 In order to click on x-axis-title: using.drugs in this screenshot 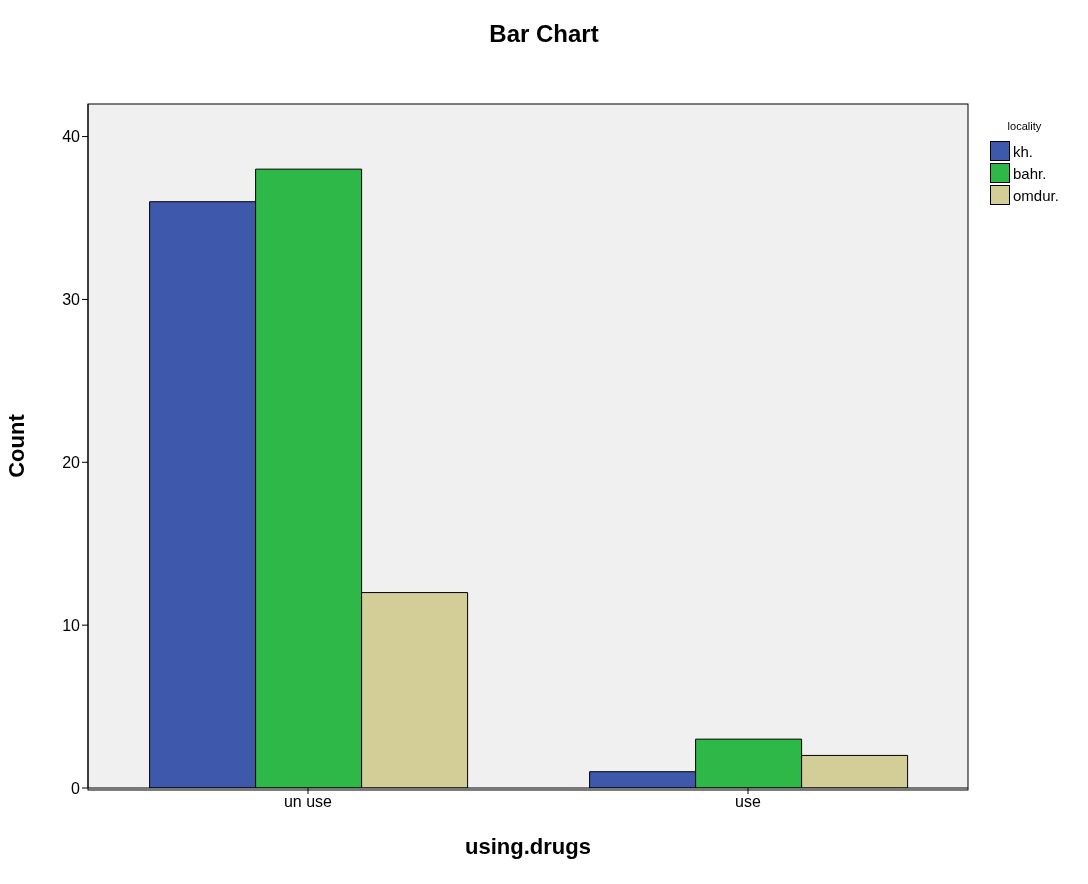, I will do `click(528, 846)`.